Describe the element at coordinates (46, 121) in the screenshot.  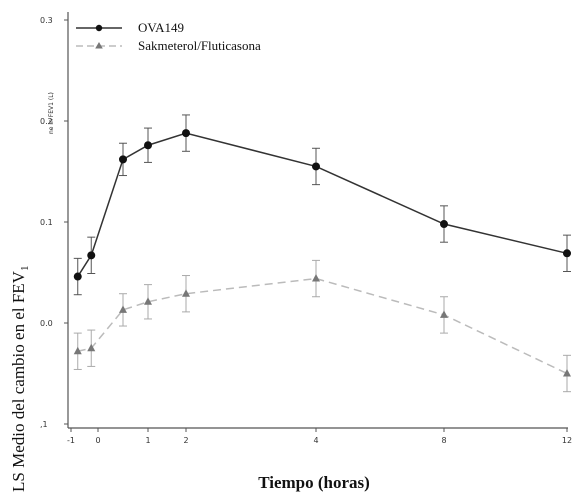
I see `y-tick-label: 0.2` at that location.